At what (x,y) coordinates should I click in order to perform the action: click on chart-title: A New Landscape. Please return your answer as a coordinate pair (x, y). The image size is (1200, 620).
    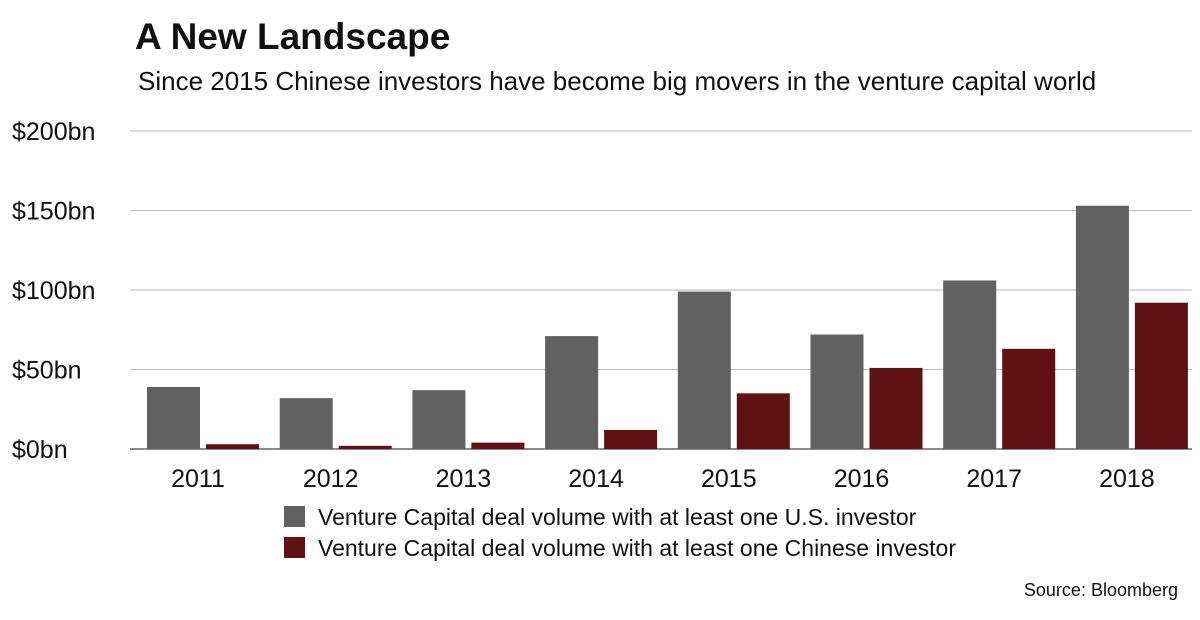
    Looking at the image, I should click on (293, 36).